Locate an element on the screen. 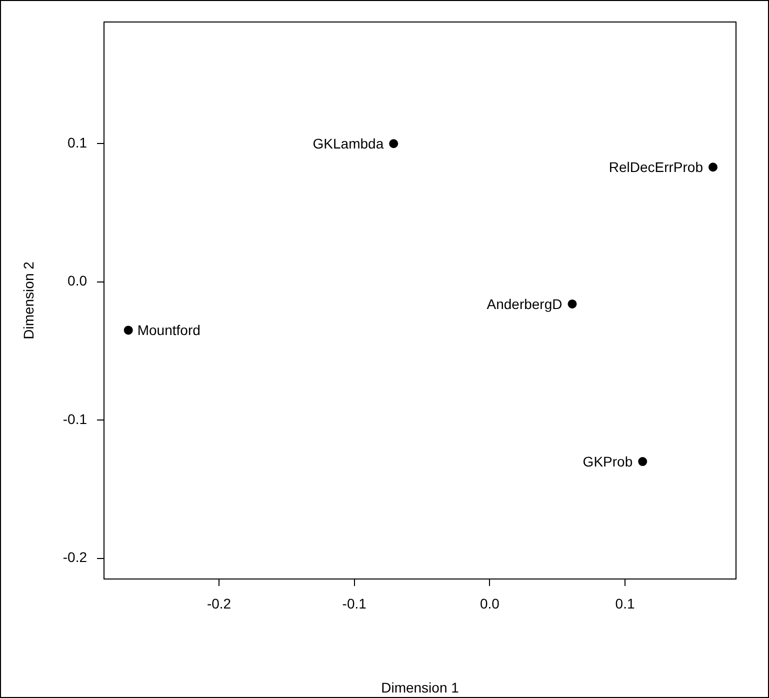  annotation: AnderbergD is located at coordinates (524, 304).